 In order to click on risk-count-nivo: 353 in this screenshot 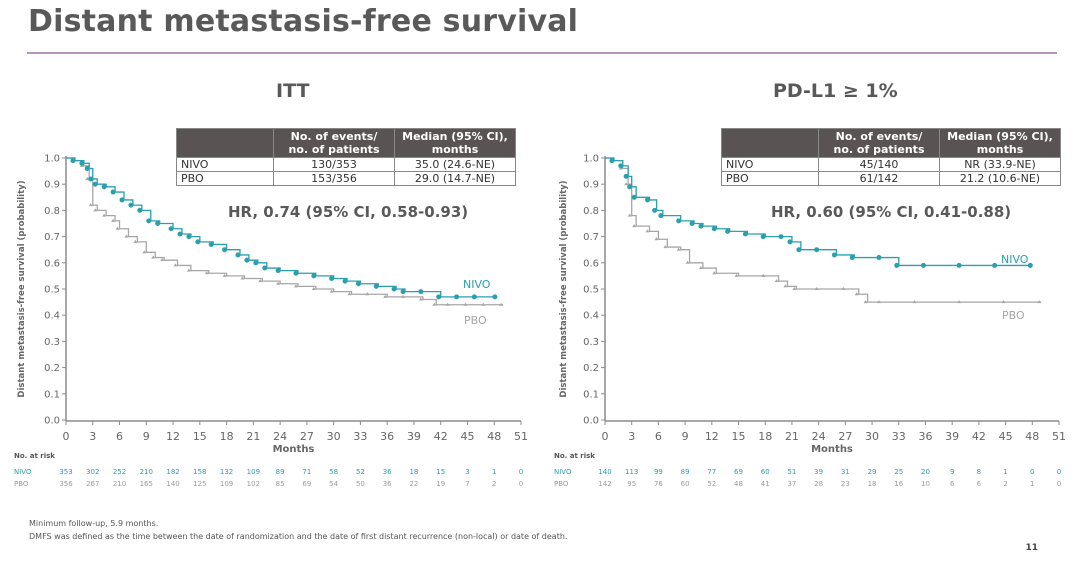, I will do `click(66, 472)`.